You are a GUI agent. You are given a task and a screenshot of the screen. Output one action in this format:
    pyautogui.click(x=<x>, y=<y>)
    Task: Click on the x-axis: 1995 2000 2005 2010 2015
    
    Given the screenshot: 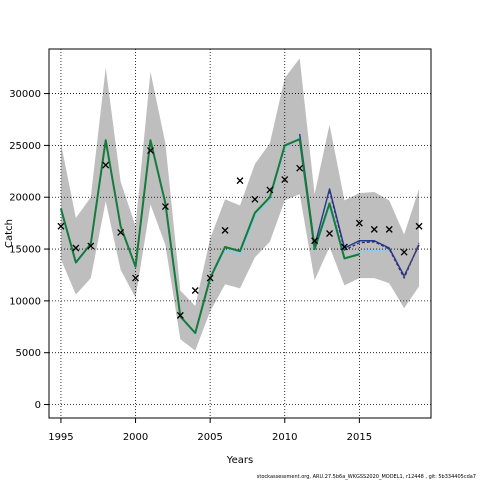 What is the action you would take?
    pyautogui.click(x=210, y=430)
    